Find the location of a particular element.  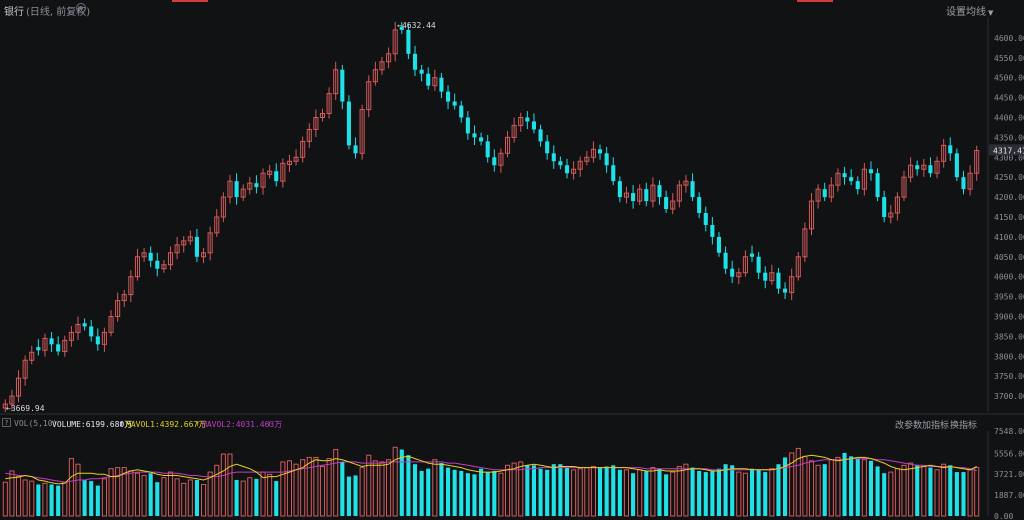

ma-settings-dropdown: 设置均线 ▼ is located at coordinates (969, 10).